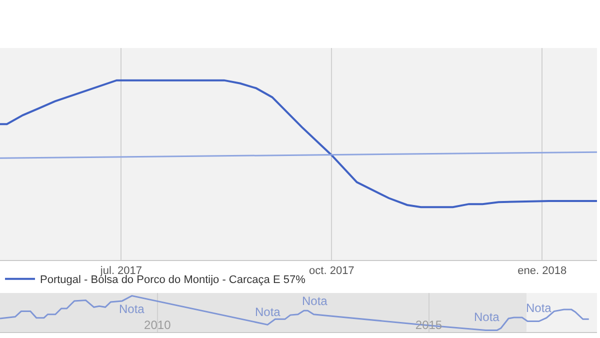 Image resolution: width=600 pixels, height=338 pixels. Describe the element at coordinates (158, 325) in the screenshot. I see `x-tick-label: 2010` at that location.